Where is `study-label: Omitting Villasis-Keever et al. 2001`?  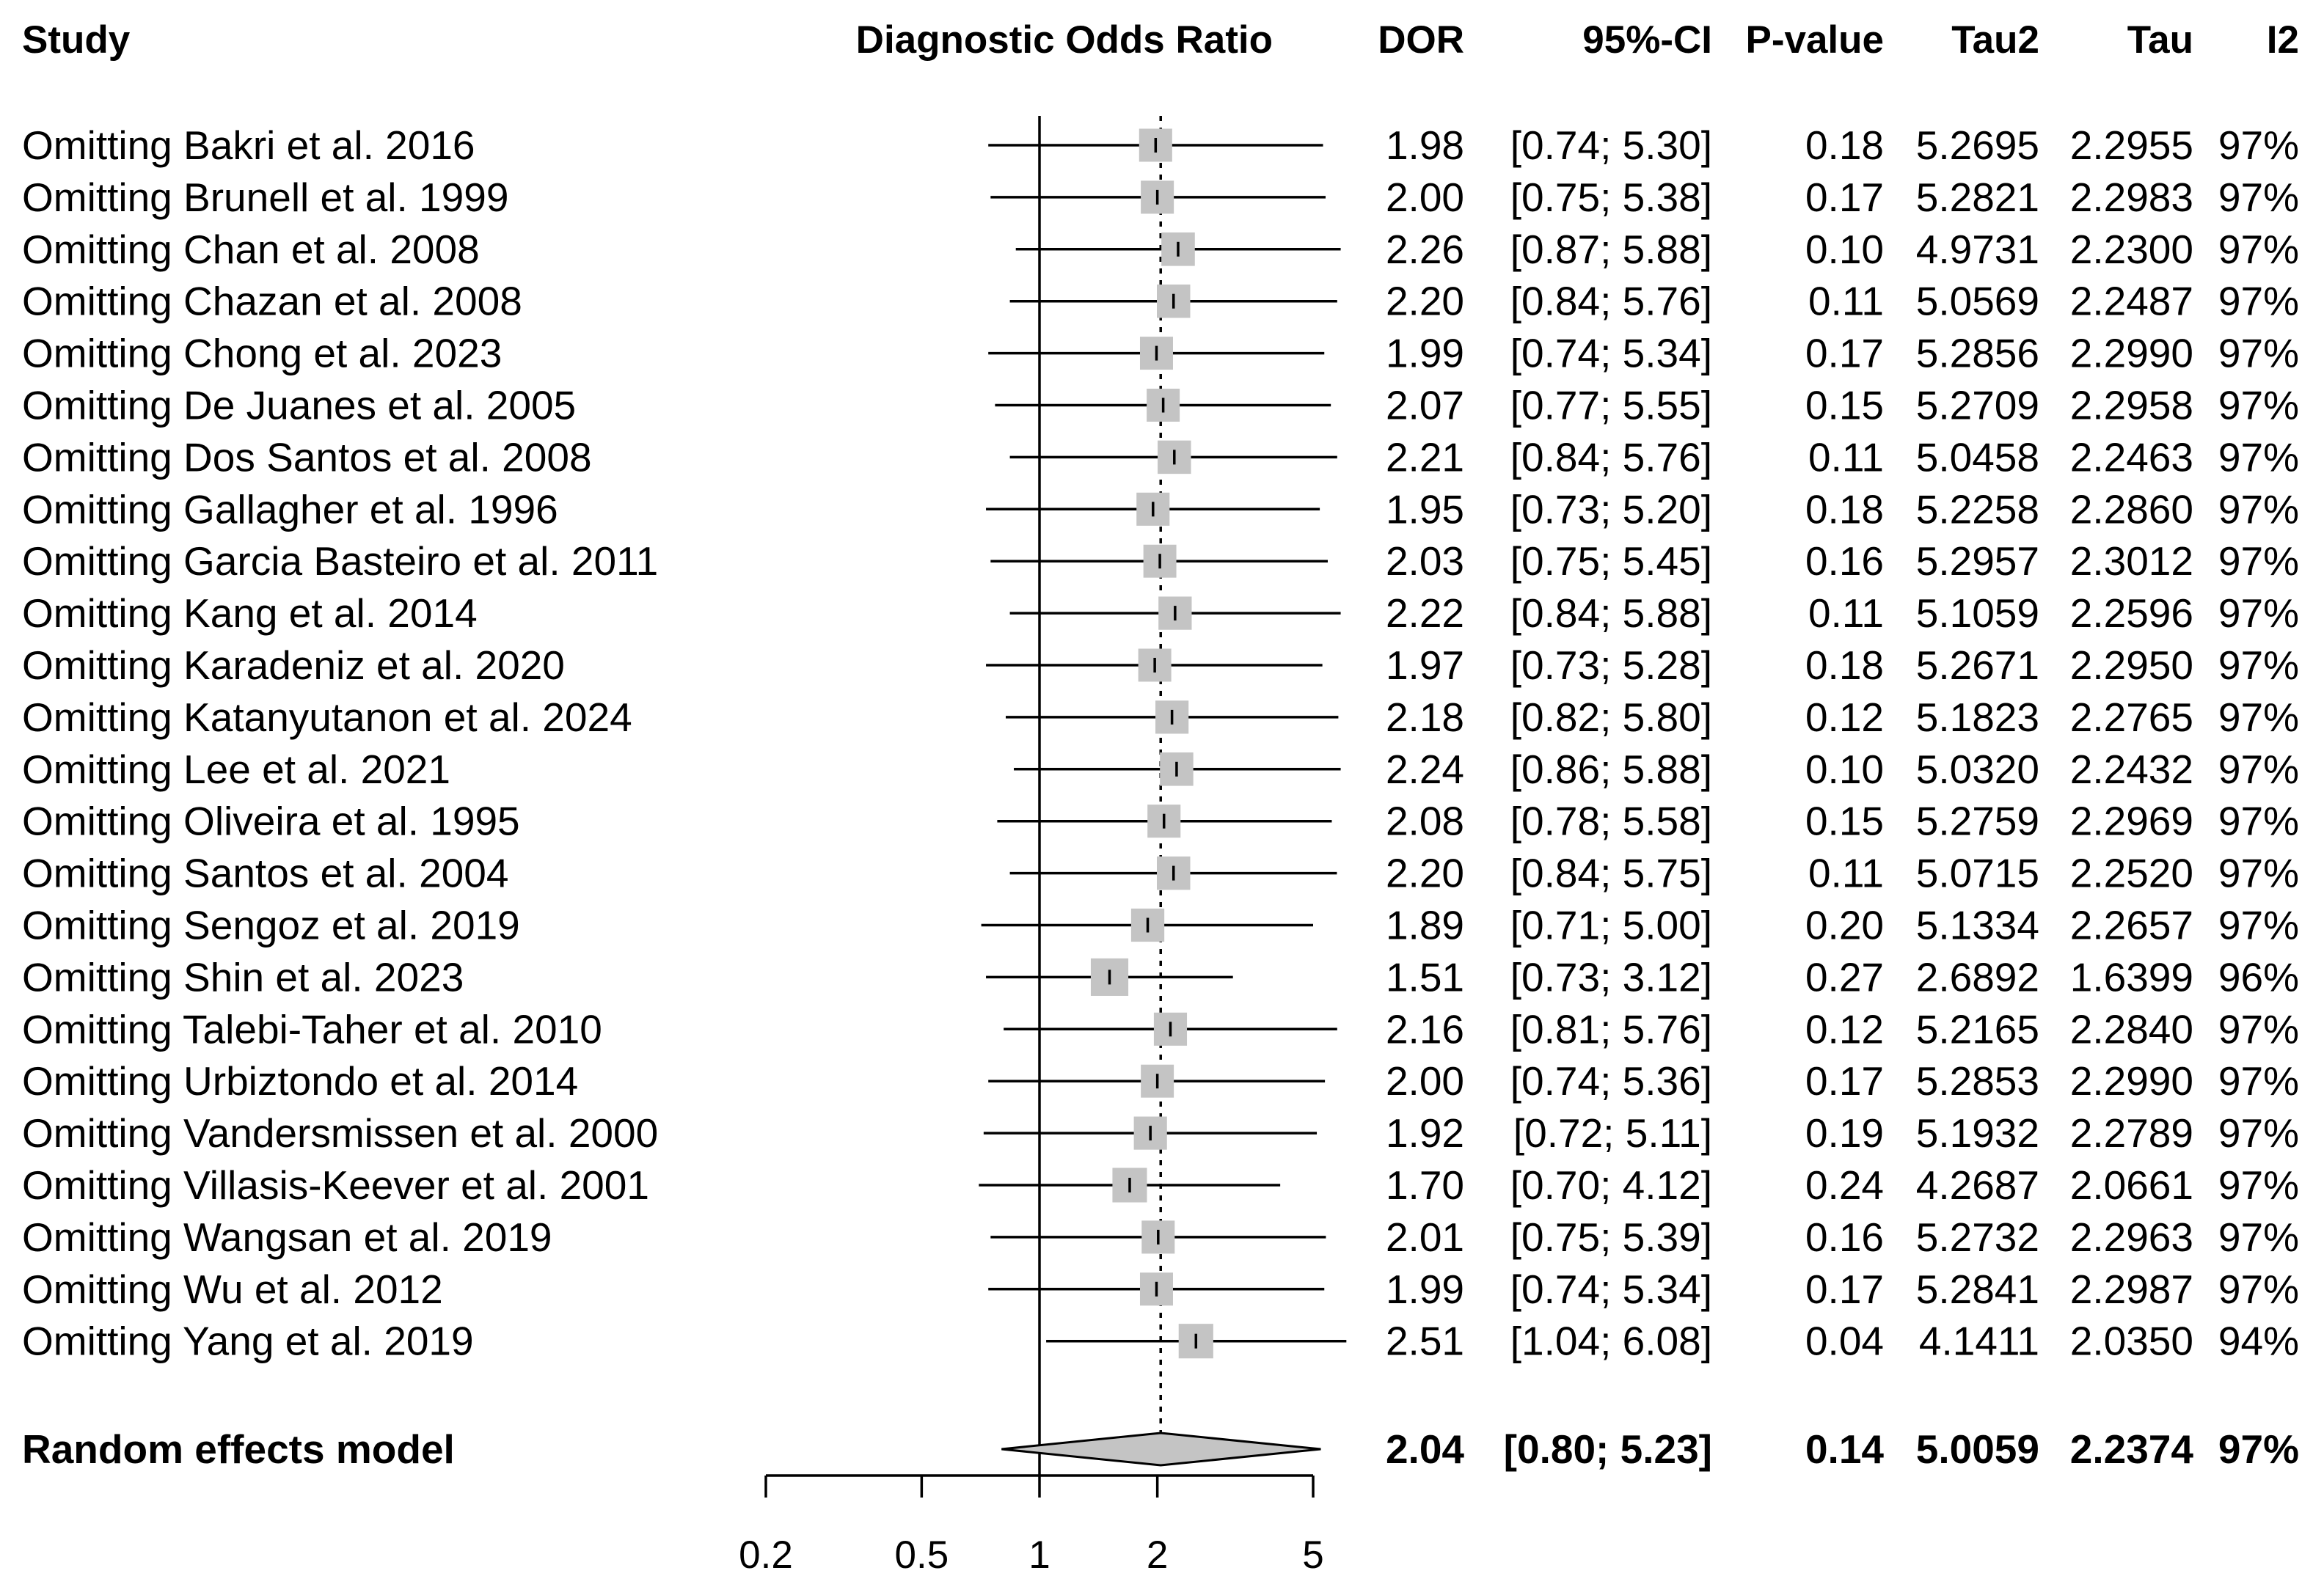 study-label: Omitting Villasis-Keever et al. 2001 is located at coordinates (335, 1185).